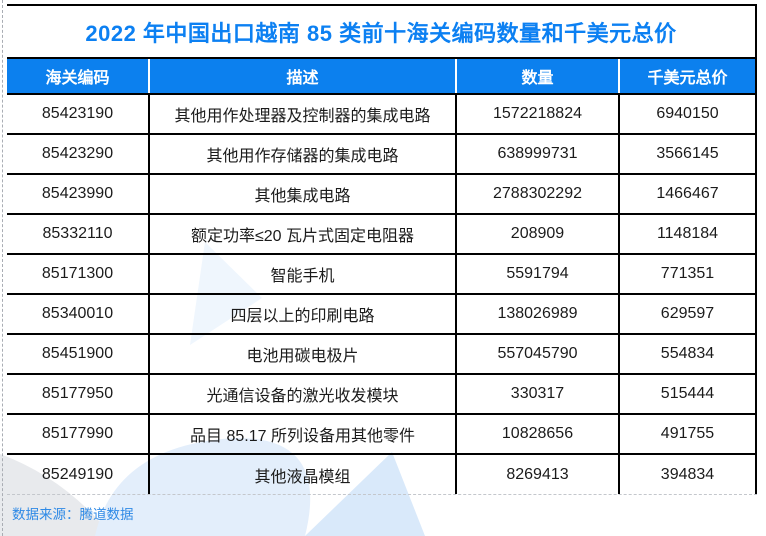  Describe the element at coordinates (303, 394) in the screenshot. I see `cell-description: 光通信设备的激光收发模块` at that location.